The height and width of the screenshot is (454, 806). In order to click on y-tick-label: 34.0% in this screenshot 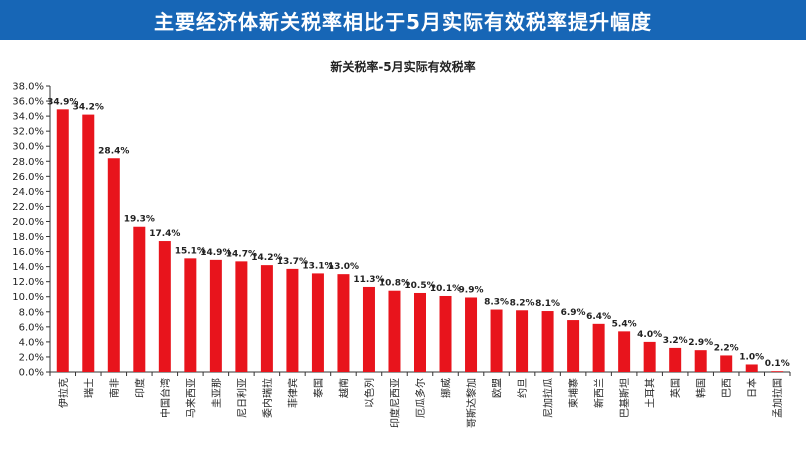, I will do `click(28, 117)`.